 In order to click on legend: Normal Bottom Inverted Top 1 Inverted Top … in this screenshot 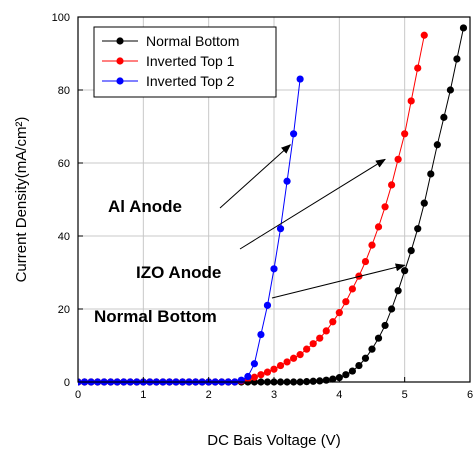, I will do `click(185, 62)`.